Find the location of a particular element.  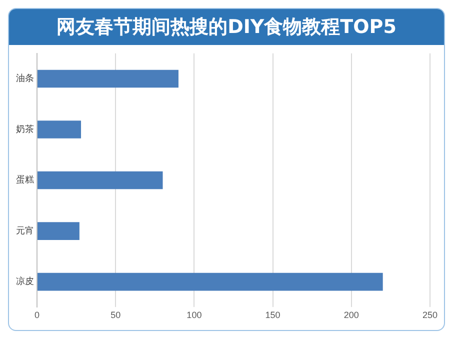

x-tick-label: 100 is located at coordinates (194, 315).